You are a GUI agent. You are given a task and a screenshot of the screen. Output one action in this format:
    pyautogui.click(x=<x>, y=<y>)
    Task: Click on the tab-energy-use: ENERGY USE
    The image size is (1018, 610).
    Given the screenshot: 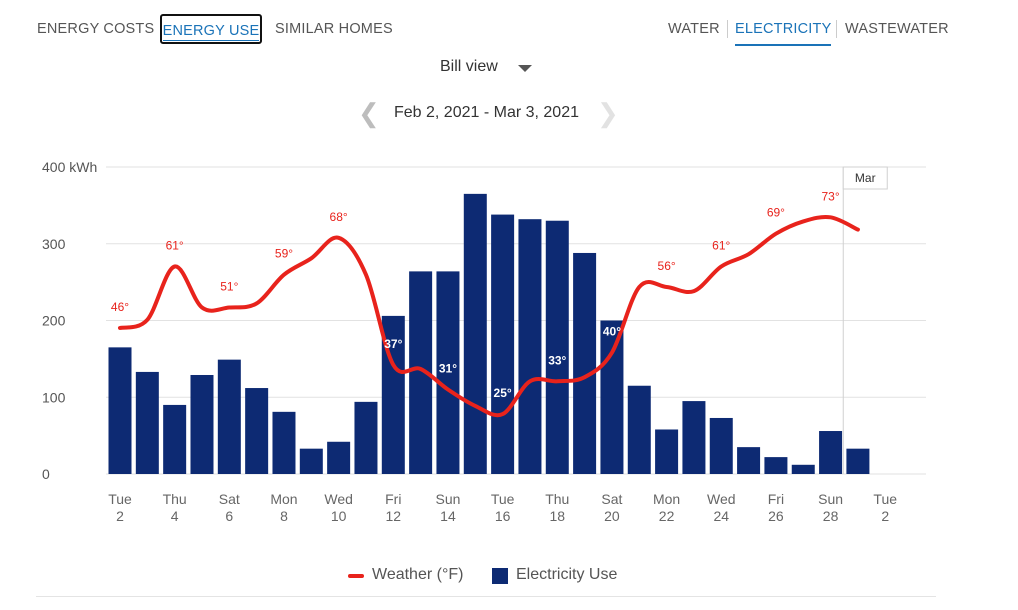 What is the action you would take?
    pyautogui.click(x=211, y=29)
    